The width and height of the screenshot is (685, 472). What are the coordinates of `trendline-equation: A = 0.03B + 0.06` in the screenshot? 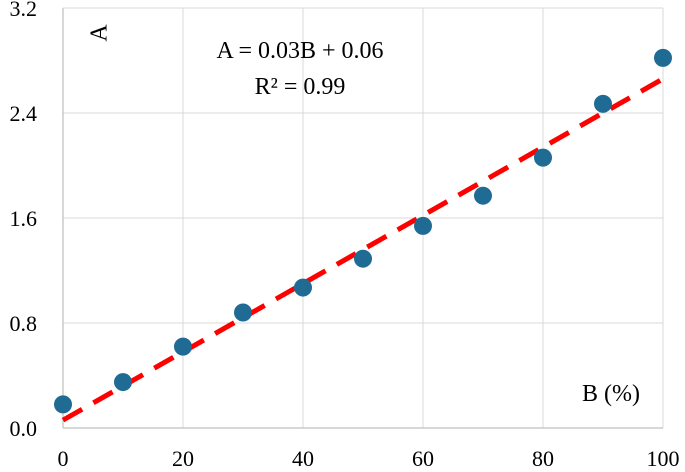 It's located at (299, 51).